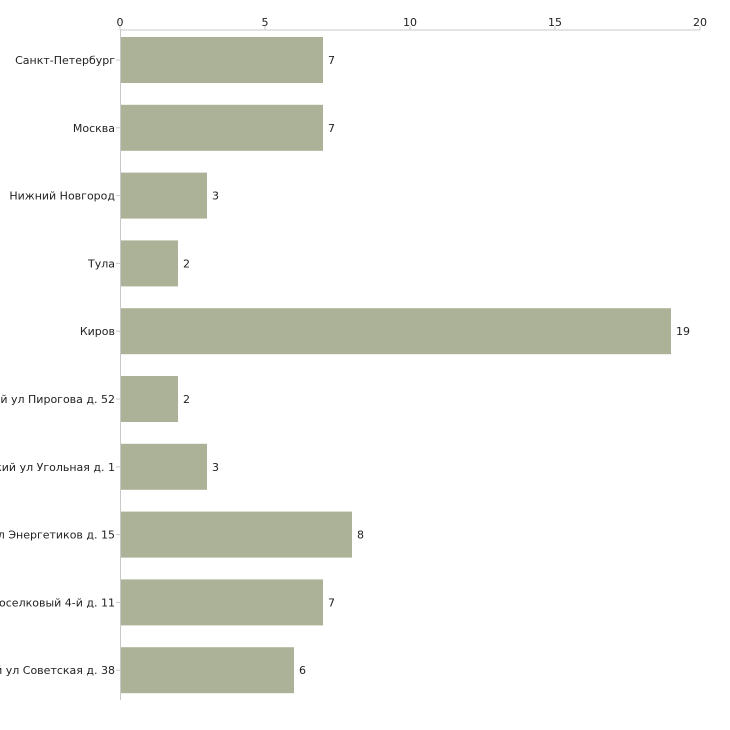  I want to click on value-label: 6, so click(302, 670).